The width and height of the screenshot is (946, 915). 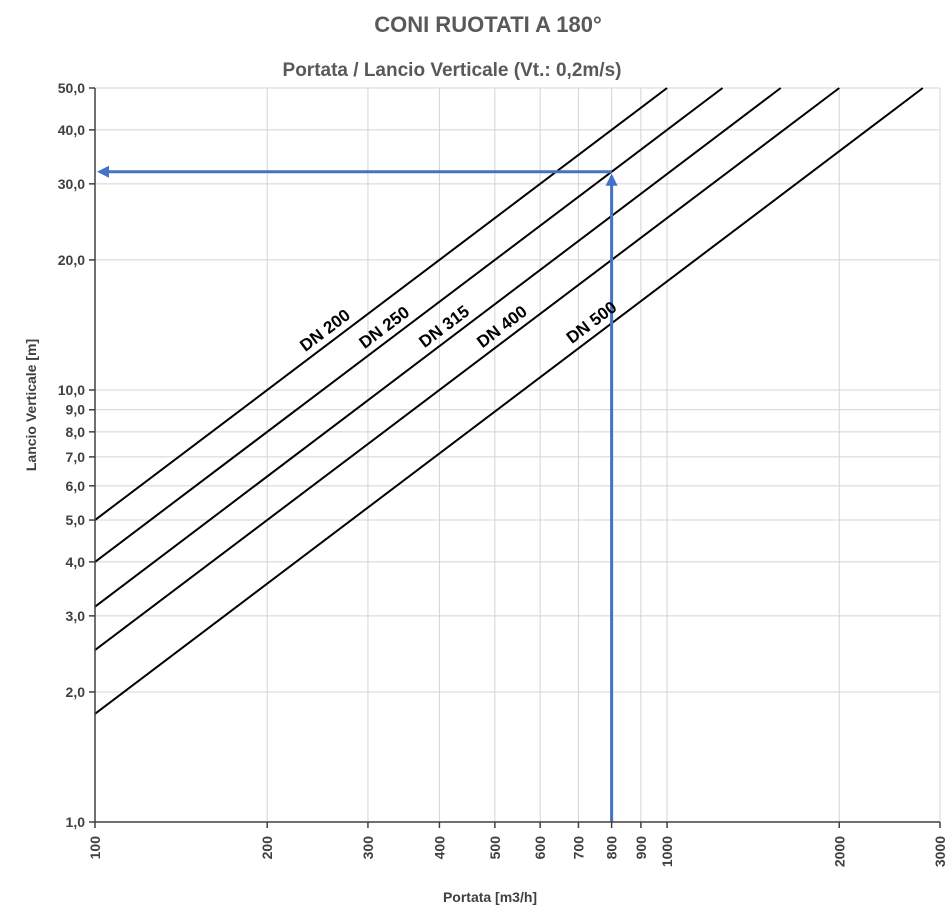 What do you see at coordinates (76, 457) in the screenshot?
I see `y-tick-label: 7,0` at bounding box center [76, 457].